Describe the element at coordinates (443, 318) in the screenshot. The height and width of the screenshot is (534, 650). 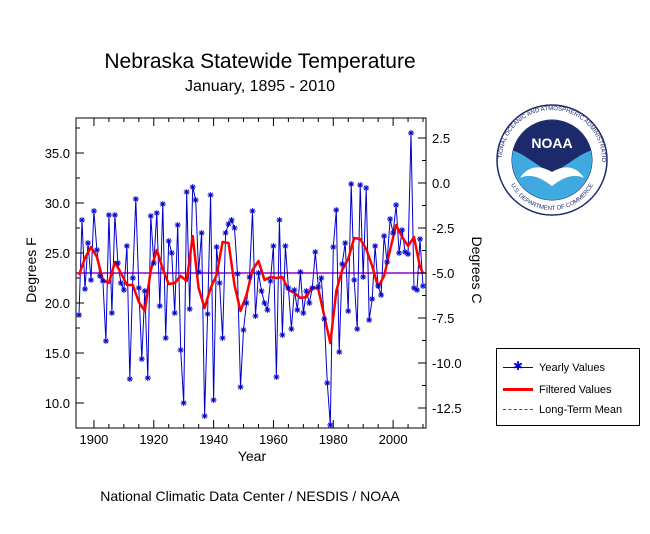
I see `y-tick-label-right: -7.5` at that location.